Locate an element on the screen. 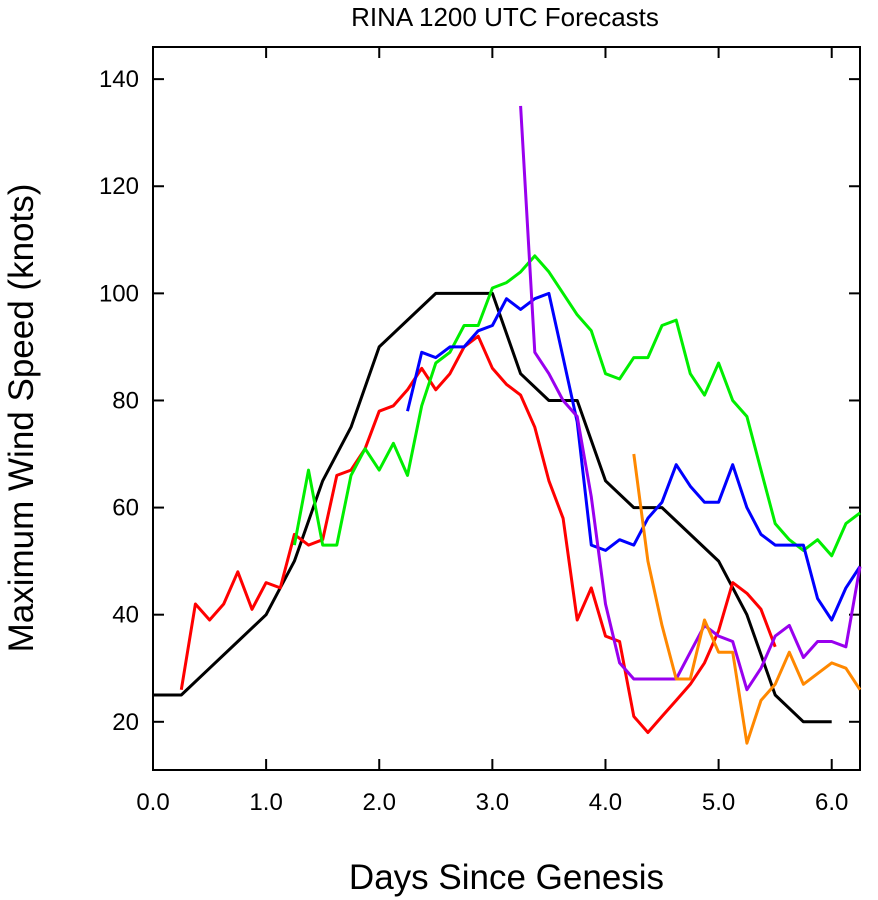 Image resolution: width=878 pixels, height=900 pixels. x-axis-label: Days Since Genesis is located at coordinates (506, 877).